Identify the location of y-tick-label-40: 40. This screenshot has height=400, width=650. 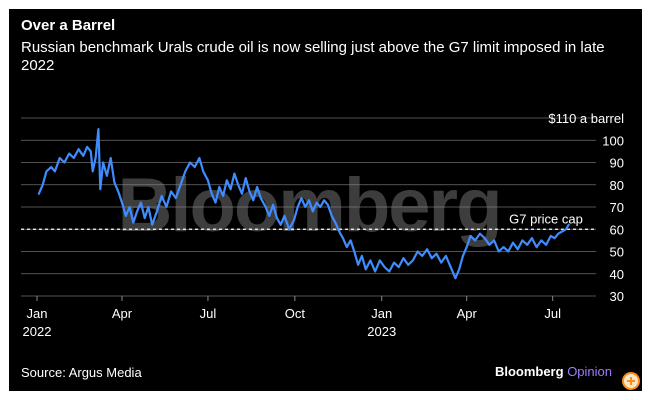
(617, 274).